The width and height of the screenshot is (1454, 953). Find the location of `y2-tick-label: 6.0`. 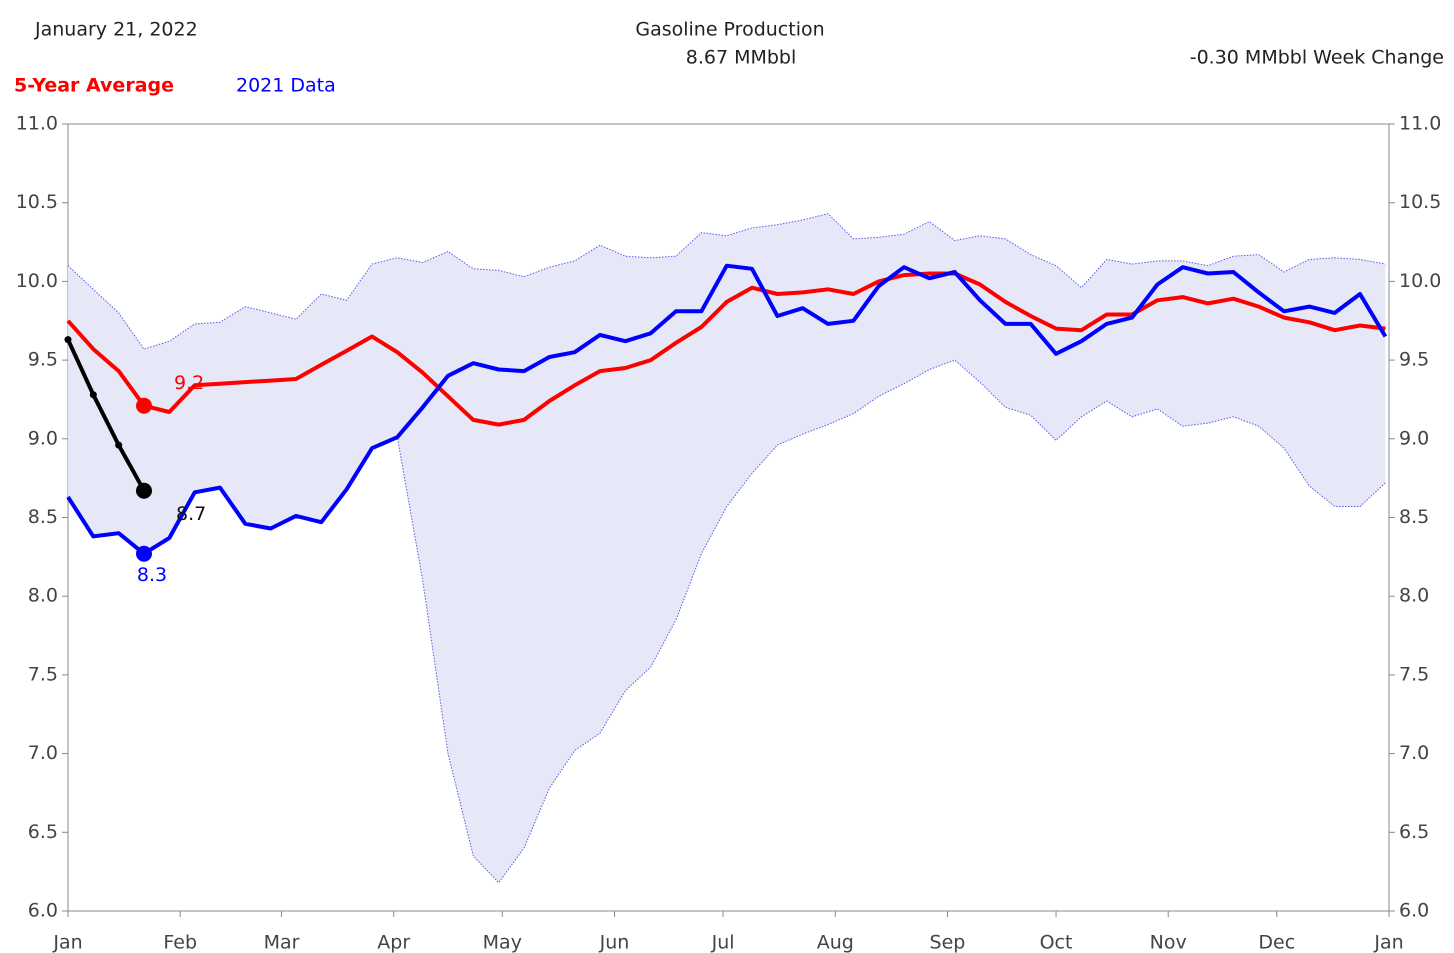

y2-tick-label: 6.0 is located at coordinates (1414, 911).